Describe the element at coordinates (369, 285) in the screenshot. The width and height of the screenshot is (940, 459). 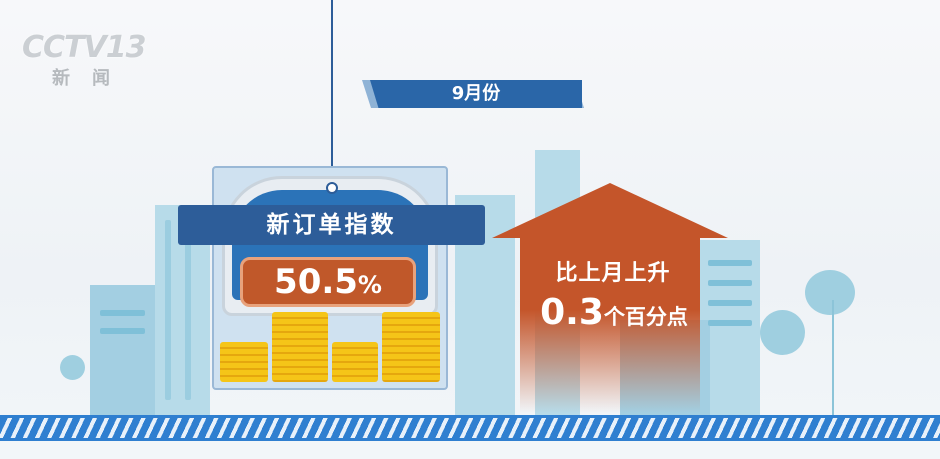
I see `value-unit: %` at that location.